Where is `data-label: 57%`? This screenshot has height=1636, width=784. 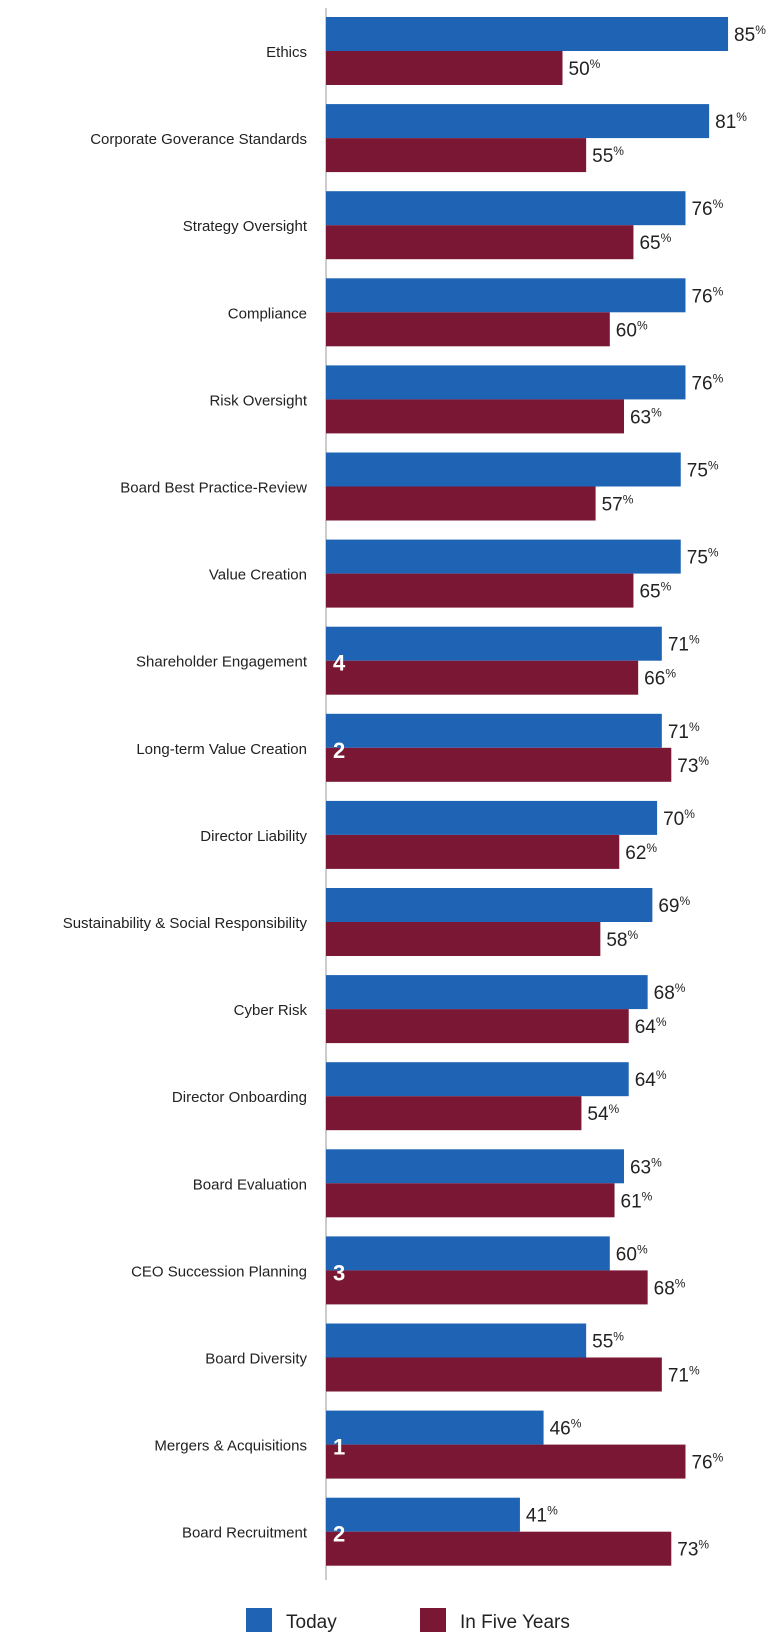 data-label: 57% is located at coordinates (618, 504).